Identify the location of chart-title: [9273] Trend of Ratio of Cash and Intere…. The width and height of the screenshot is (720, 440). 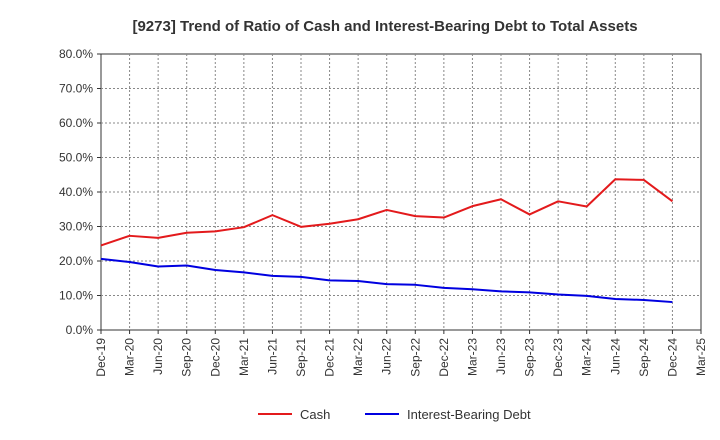
(384, 26).